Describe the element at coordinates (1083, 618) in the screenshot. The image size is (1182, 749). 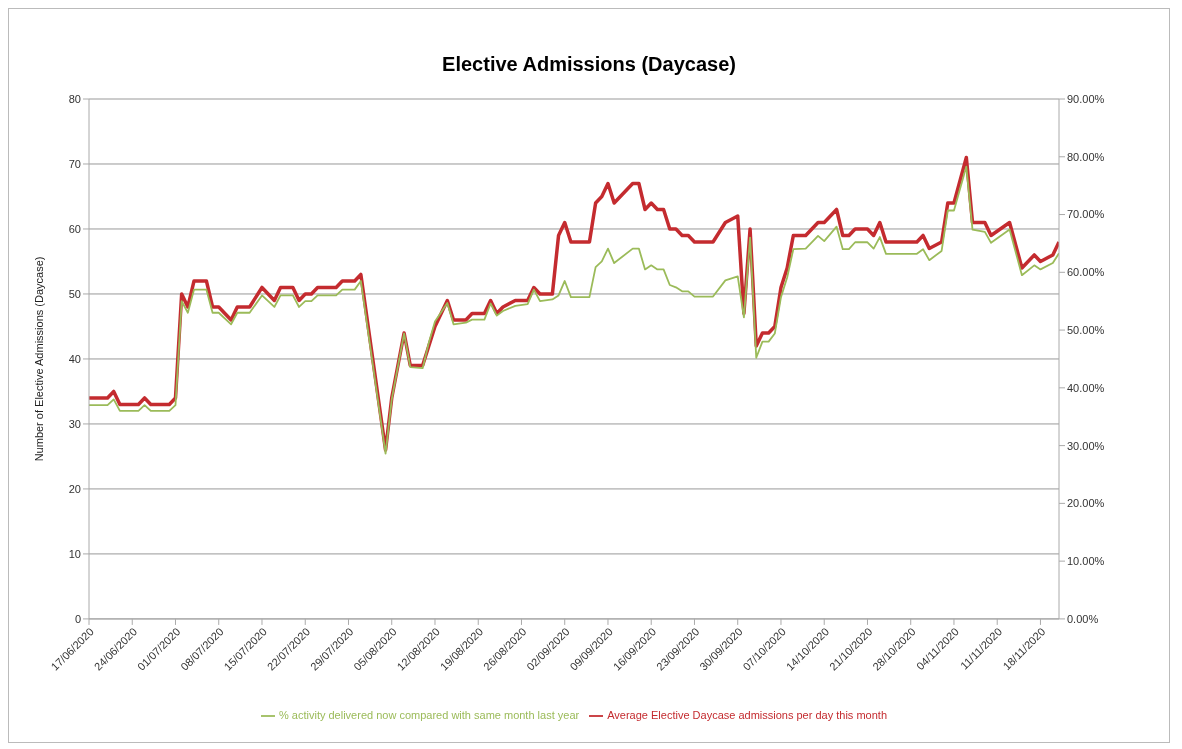
I see `y2-tick-label: 0.00%` at that location.